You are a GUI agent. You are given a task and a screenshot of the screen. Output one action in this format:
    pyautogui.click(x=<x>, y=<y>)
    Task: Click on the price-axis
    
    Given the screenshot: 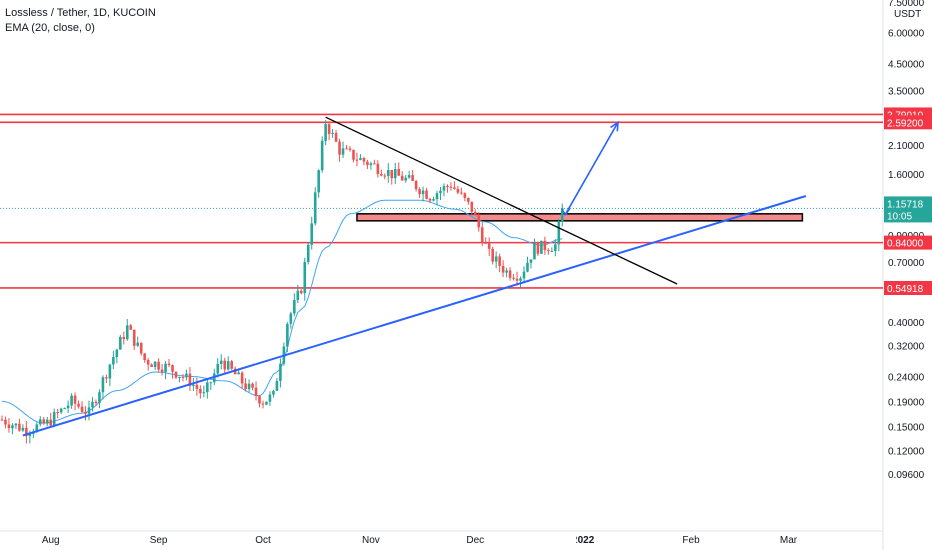 What is the action you would take?
    pyautogui.click(x=907, y=275)
    